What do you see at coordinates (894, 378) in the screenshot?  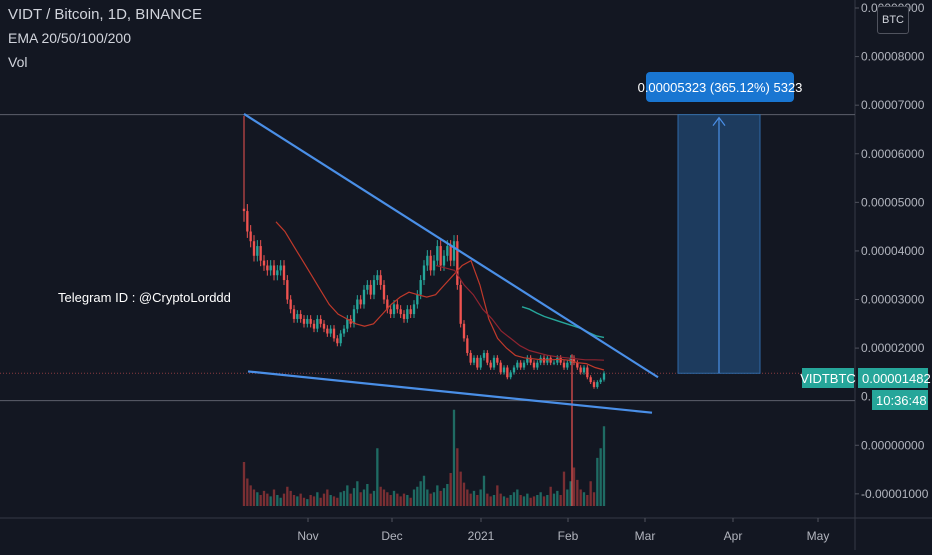 I see `last-price-tag: 0.00001482` at bounding box center [894, 378].